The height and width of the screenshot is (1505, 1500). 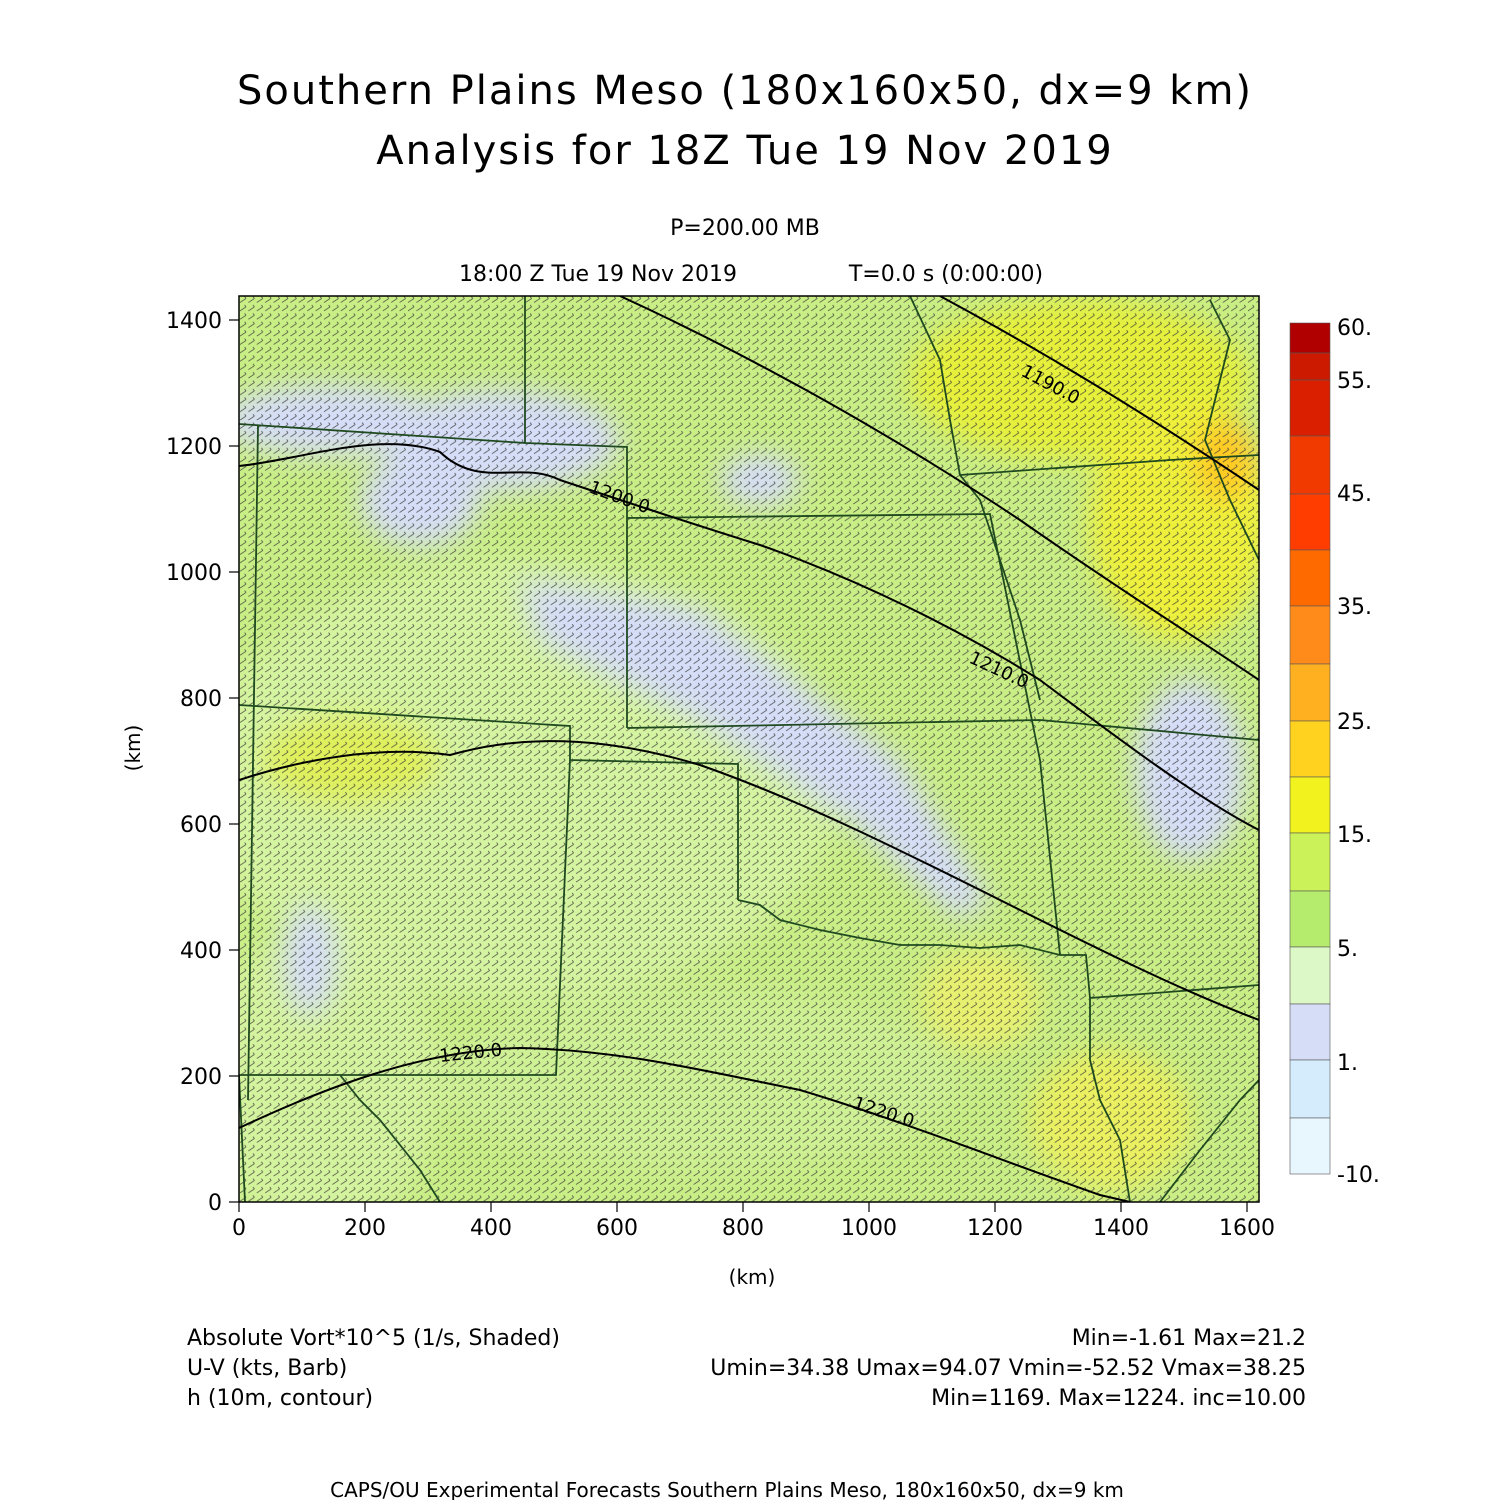 I want to click on color-bar: 60. 55. 45. 35. 25. 15. 5. 1. -10., so click(x=1334, y=752).